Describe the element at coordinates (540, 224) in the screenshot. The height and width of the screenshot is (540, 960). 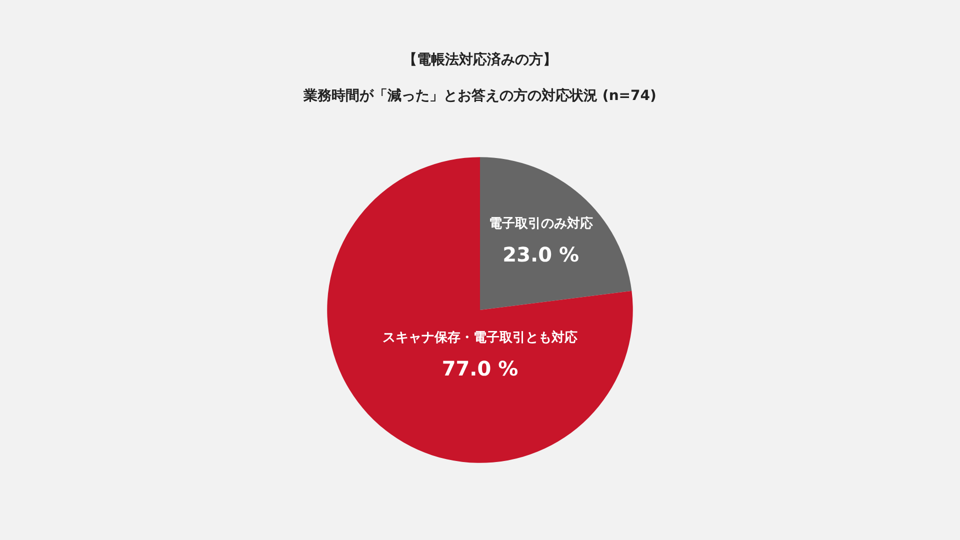
I see `slice-label: 電子取引のみ対応` at that location.